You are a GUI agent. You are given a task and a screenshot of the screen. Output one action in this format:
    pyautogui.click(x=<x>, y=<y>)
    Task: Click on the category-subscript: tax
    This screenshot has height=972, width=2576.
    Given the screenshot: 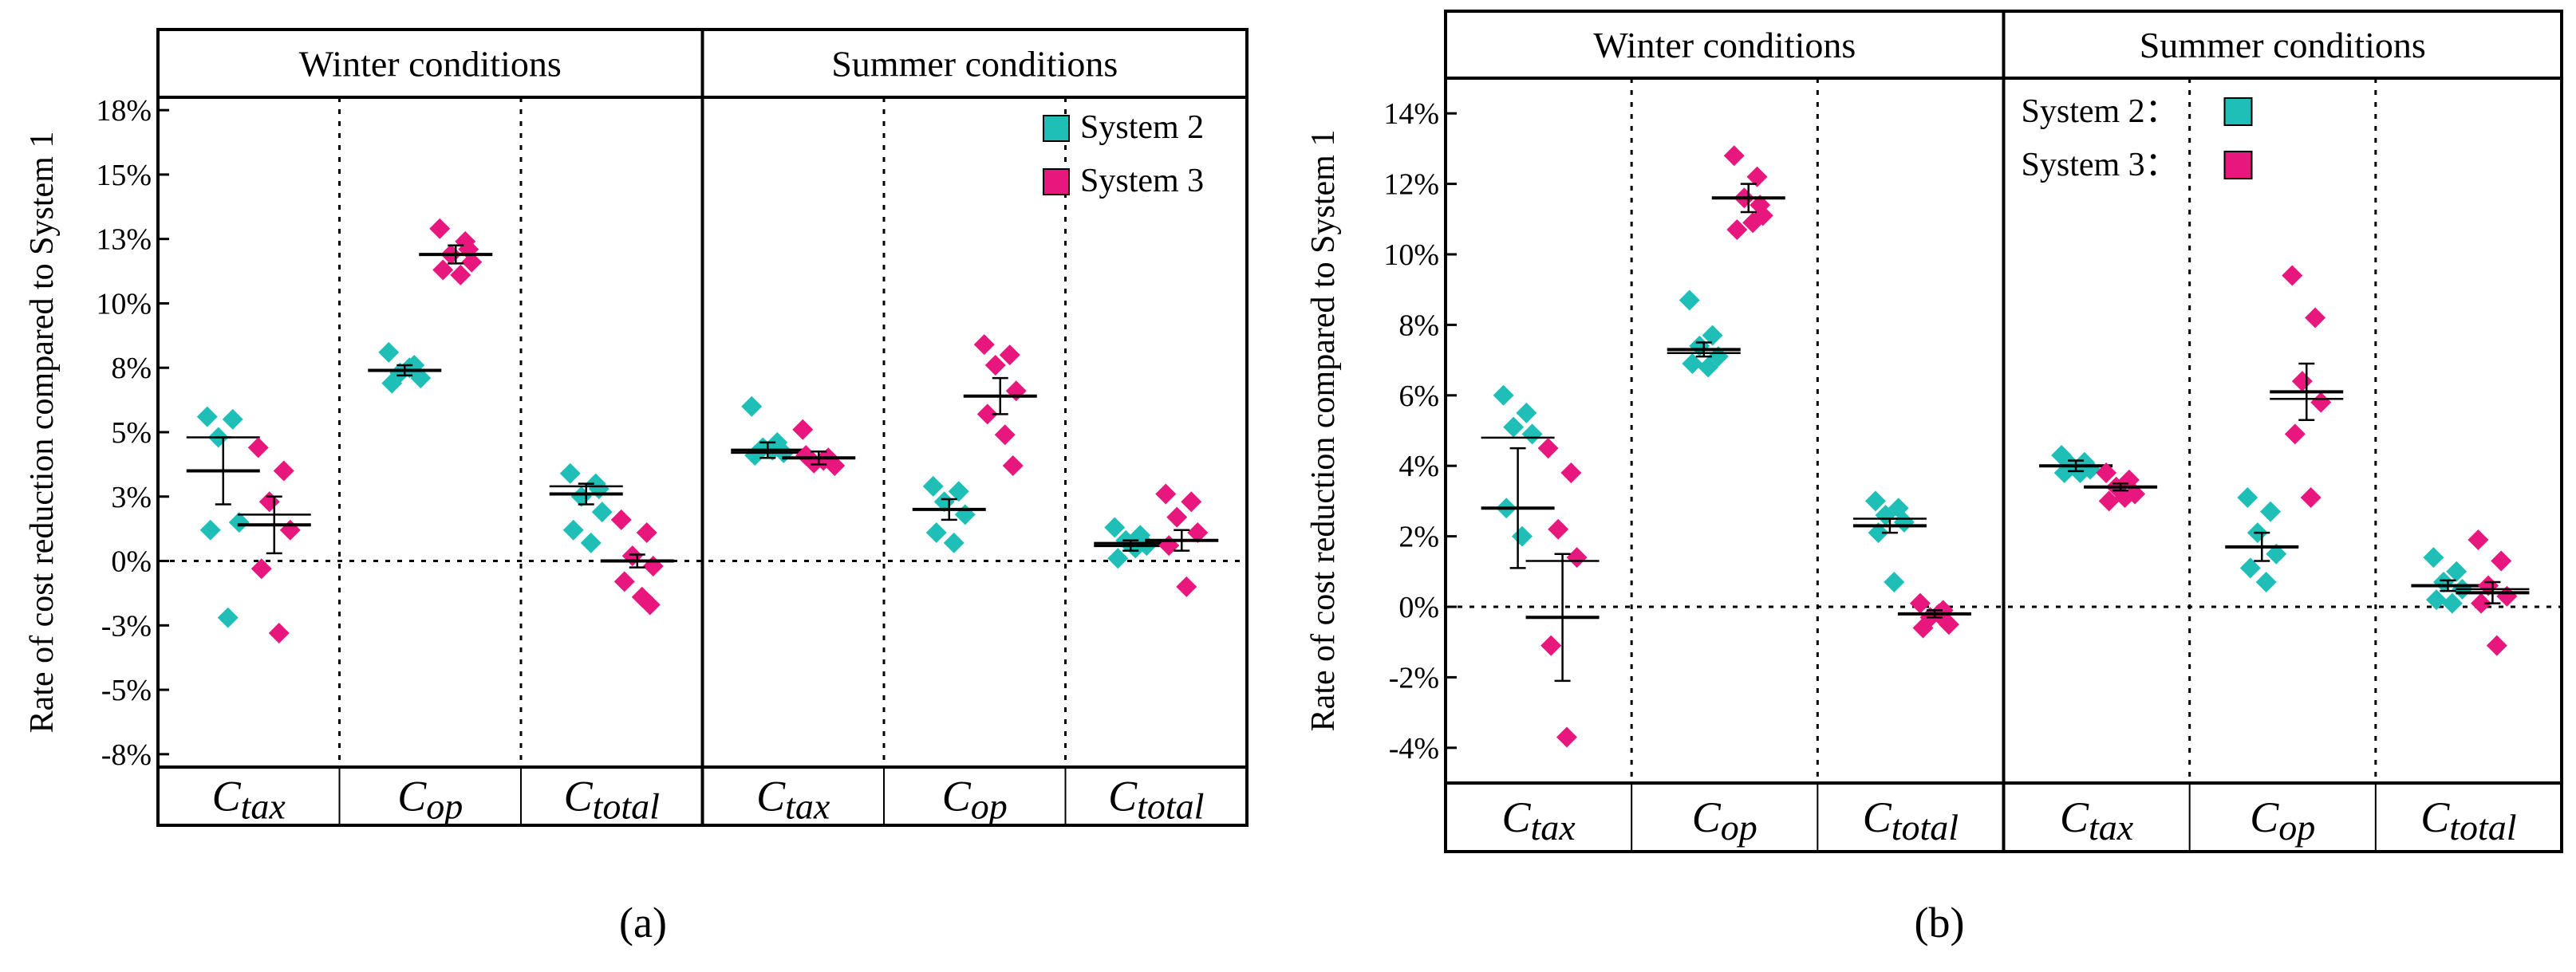 What is the action you would take?
    pyautogui.click(x=264, y=807)
    